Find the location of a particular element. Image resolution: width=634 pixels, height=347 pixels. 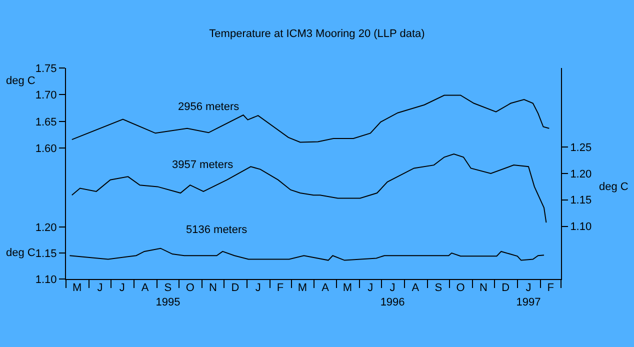

x-tick-label: S is located at coordinates (438, 288).